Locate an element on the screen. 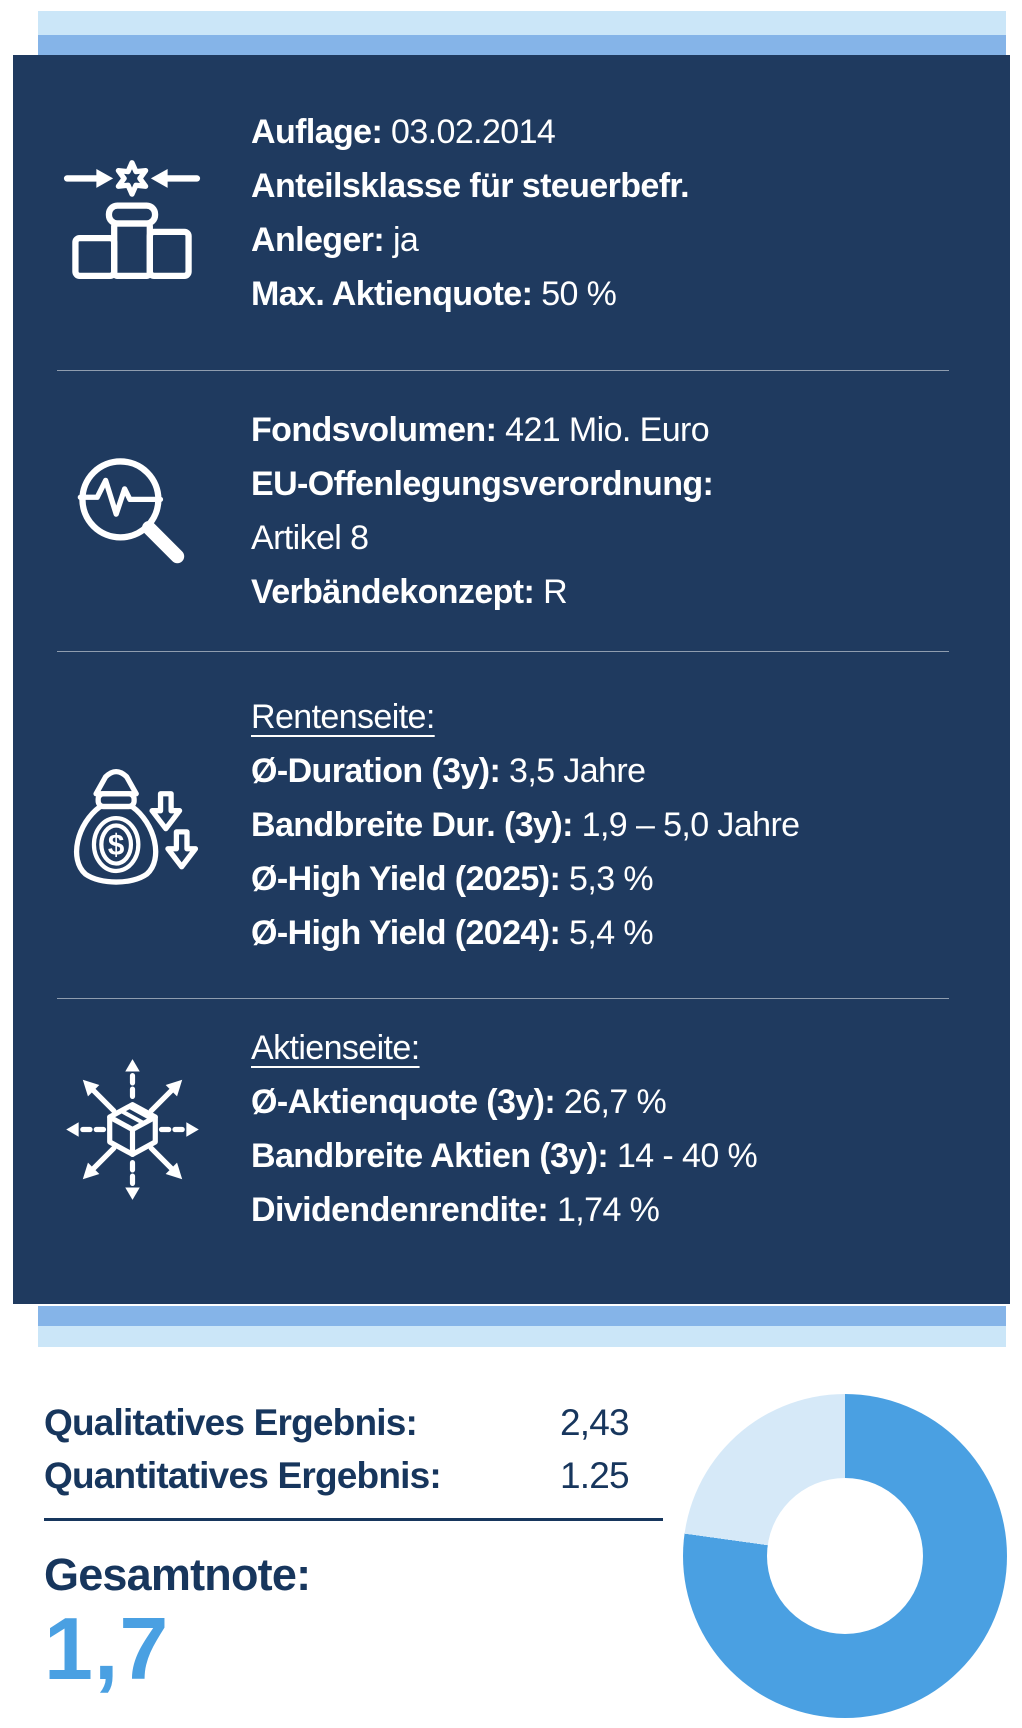 The height and width of the screenshot is (1728, 1022). top-light-blue-bar is located at coordinates (522, 23).